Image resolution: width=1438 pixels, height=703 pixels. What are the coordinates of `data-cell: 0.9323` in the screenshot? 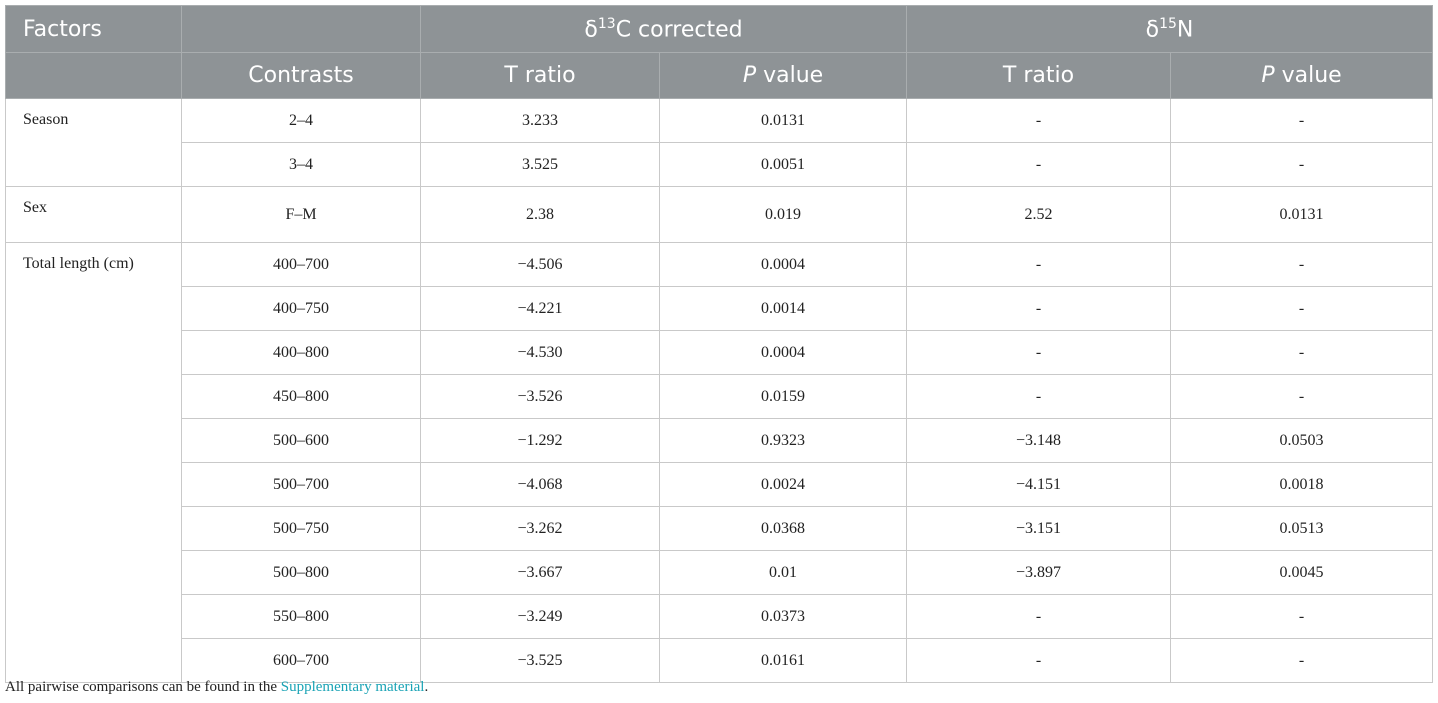 It's located at (783, 440).